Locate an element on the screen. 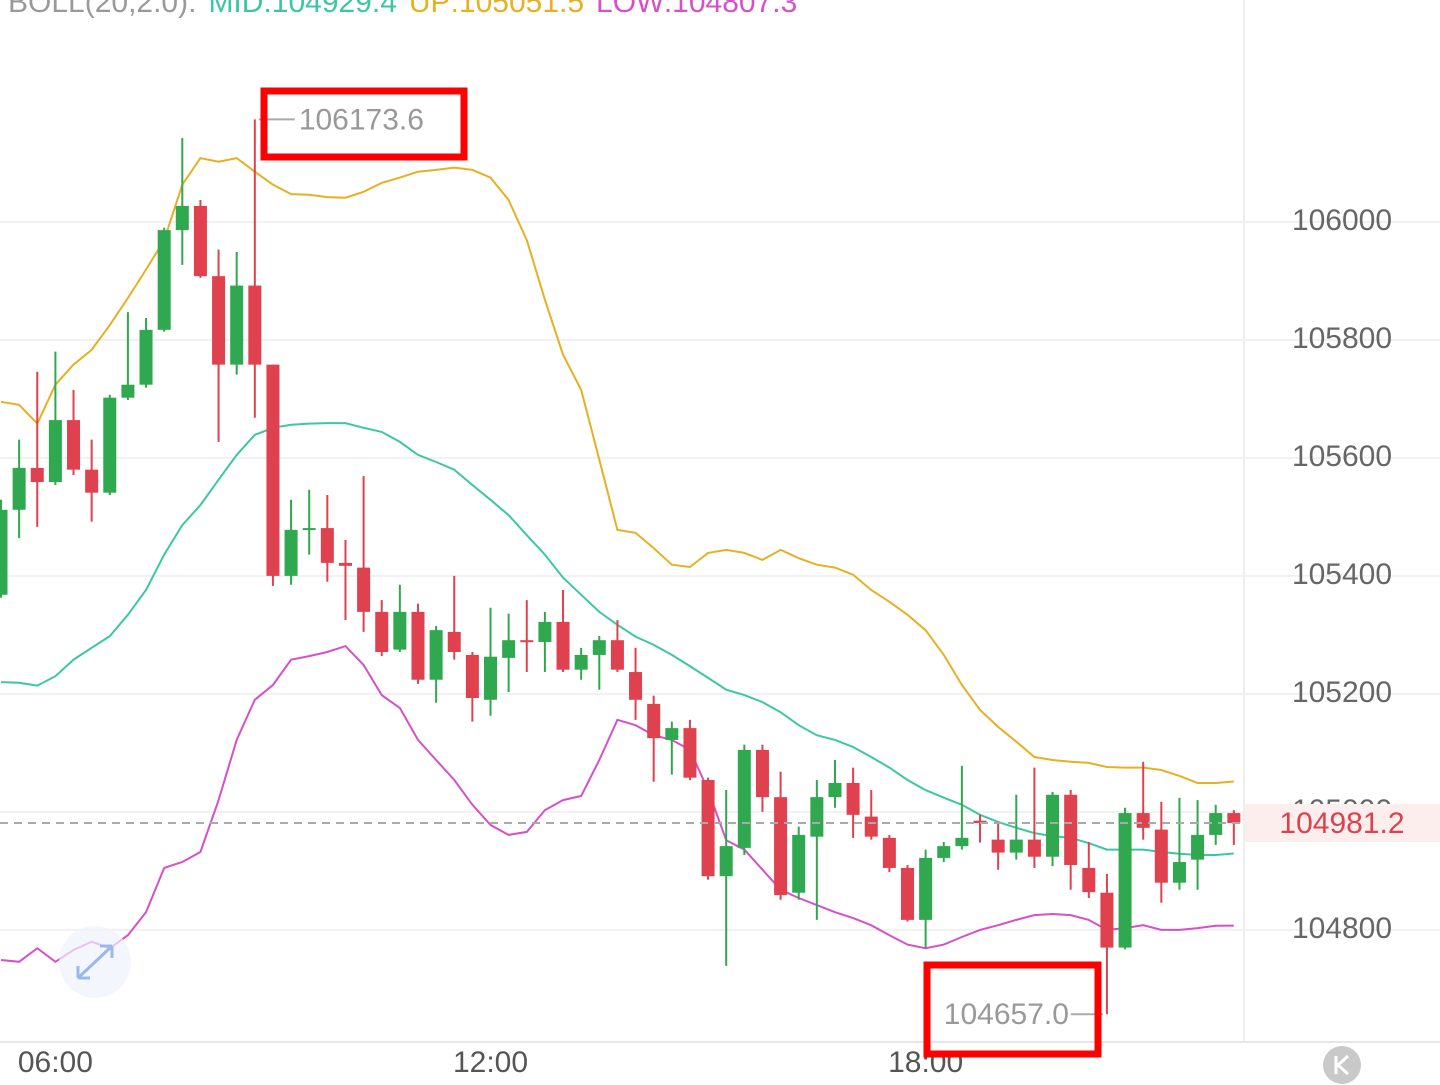 The height and width of the screenshot is (1085, 1440). y-tick-label: 105600 is located at coordinates (1342, 456).